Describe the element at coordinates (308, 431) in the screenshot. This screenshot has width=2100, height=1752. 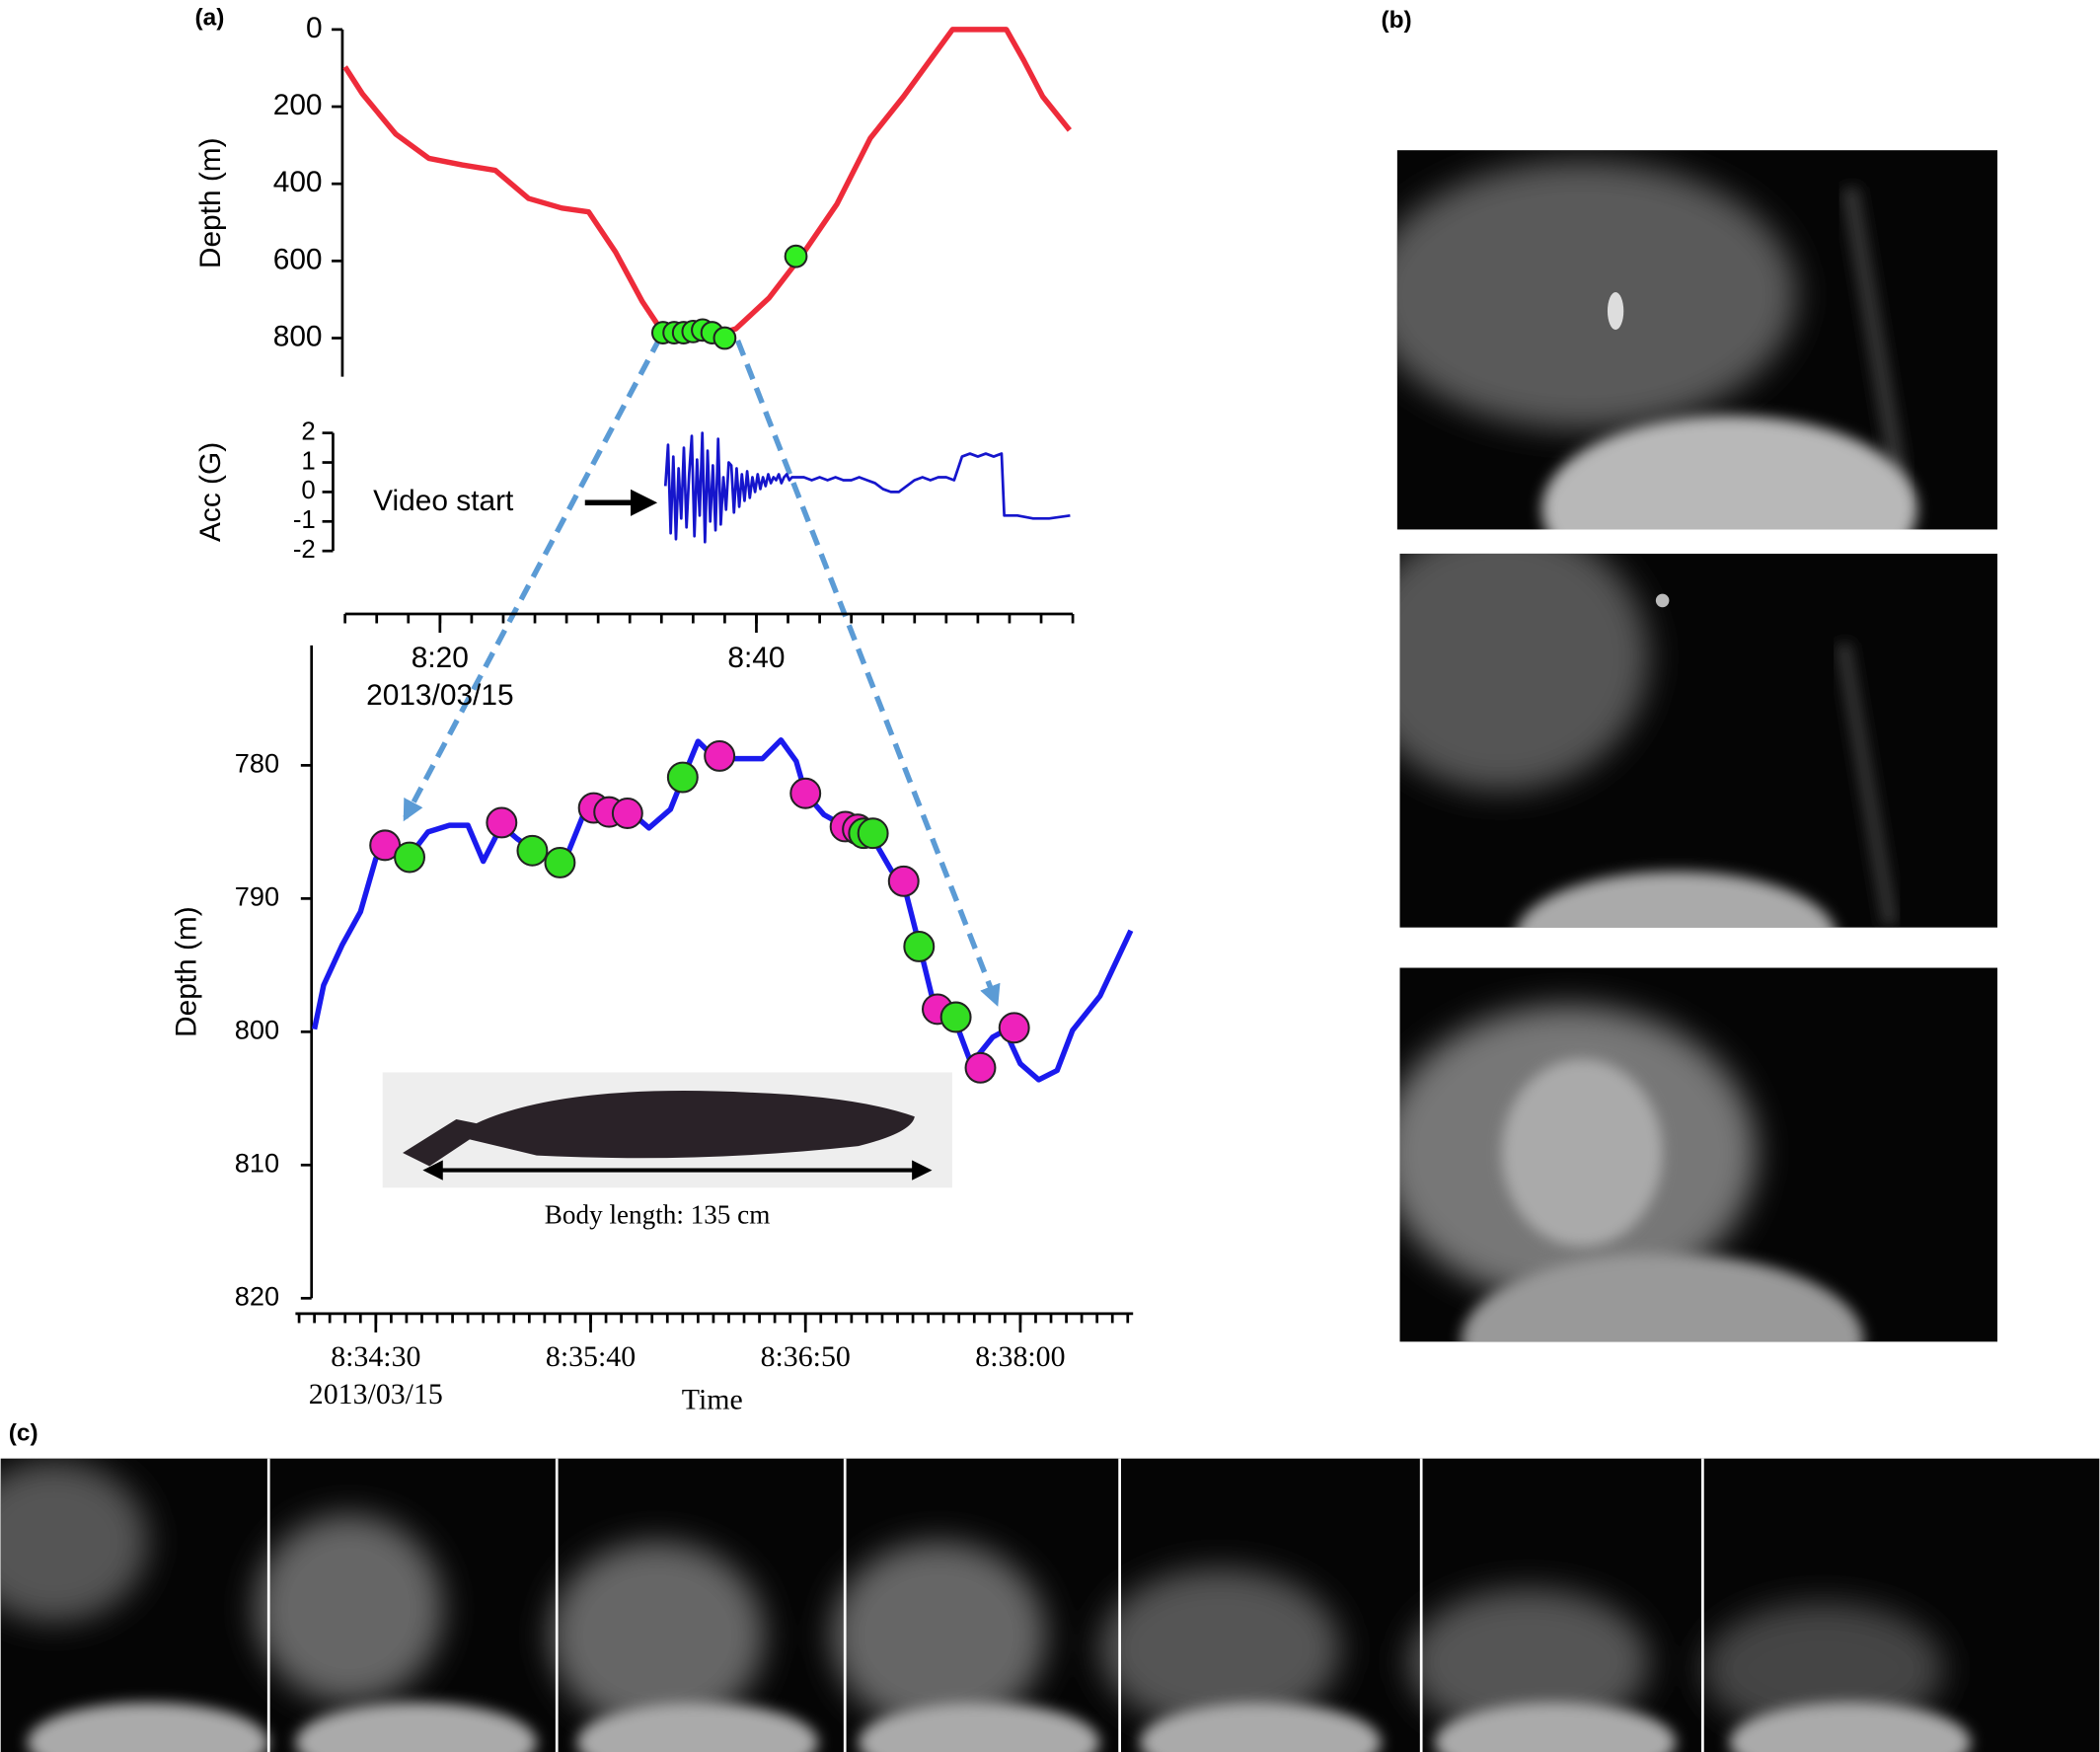
I see `y-tick-label: 2` at that location.